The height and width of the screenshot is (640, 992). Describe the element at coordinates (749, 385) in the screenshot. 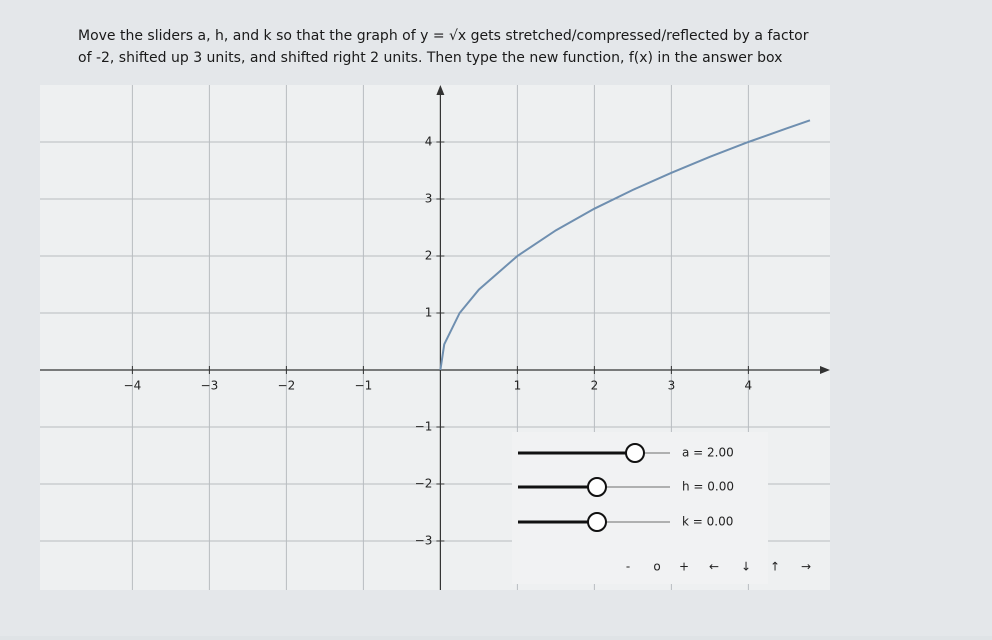

I see `x-tick-label: 4` at that location.